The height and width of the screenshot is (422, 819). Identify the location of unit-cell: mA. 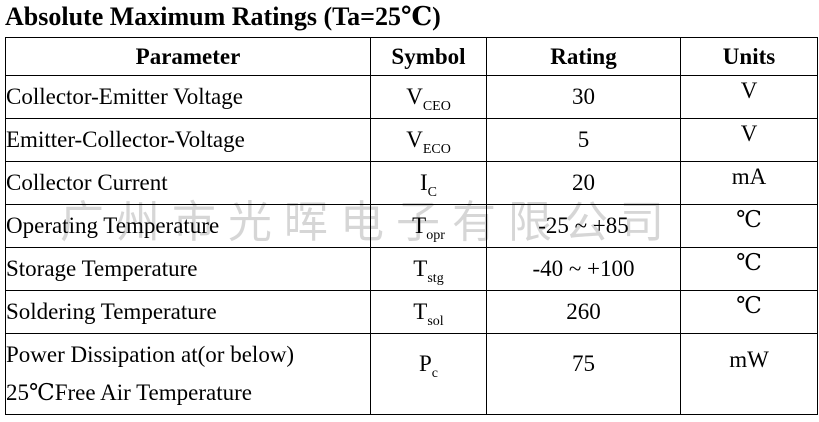
(749, 183).